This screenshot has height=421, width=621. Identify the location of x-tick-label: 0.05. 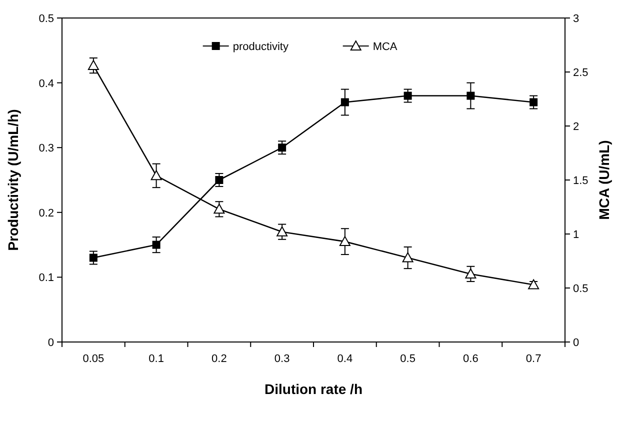
(93, 359).